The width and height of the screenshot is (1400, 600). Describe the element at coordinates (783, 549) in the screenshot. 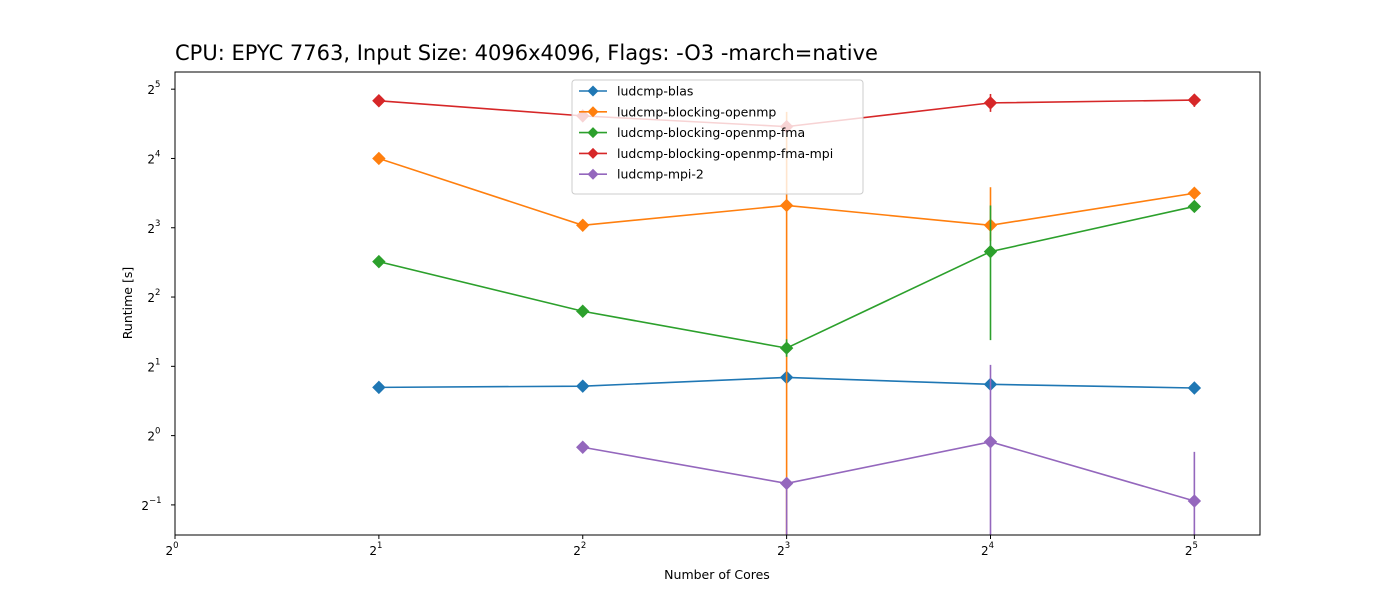

I see `x-tick-label: 23` at that location.